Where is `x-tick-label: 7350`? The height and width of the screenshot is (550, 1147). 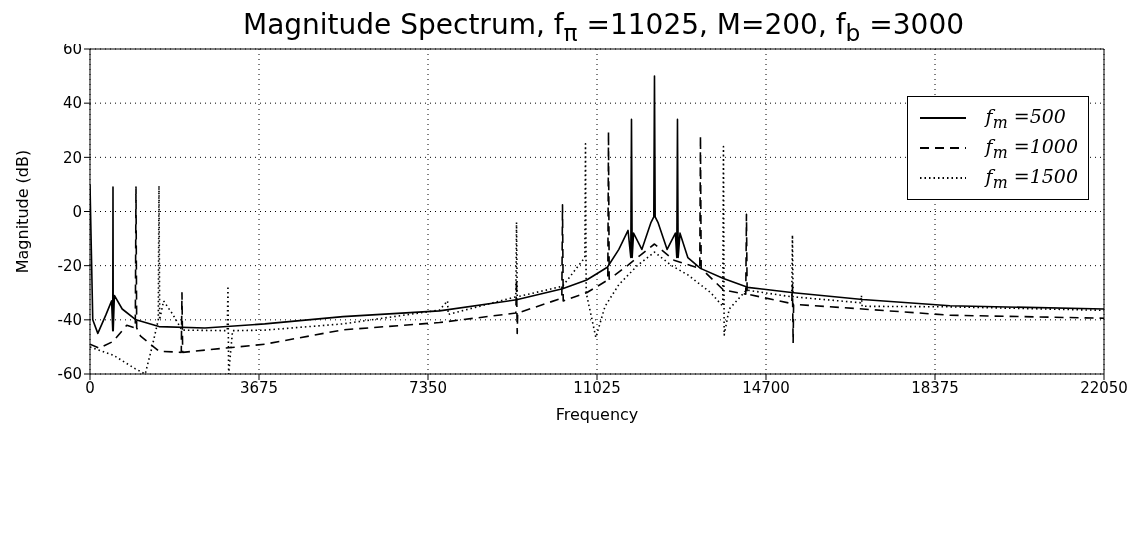 x-tick-label: 7350 is located at coordinates (428, 387).